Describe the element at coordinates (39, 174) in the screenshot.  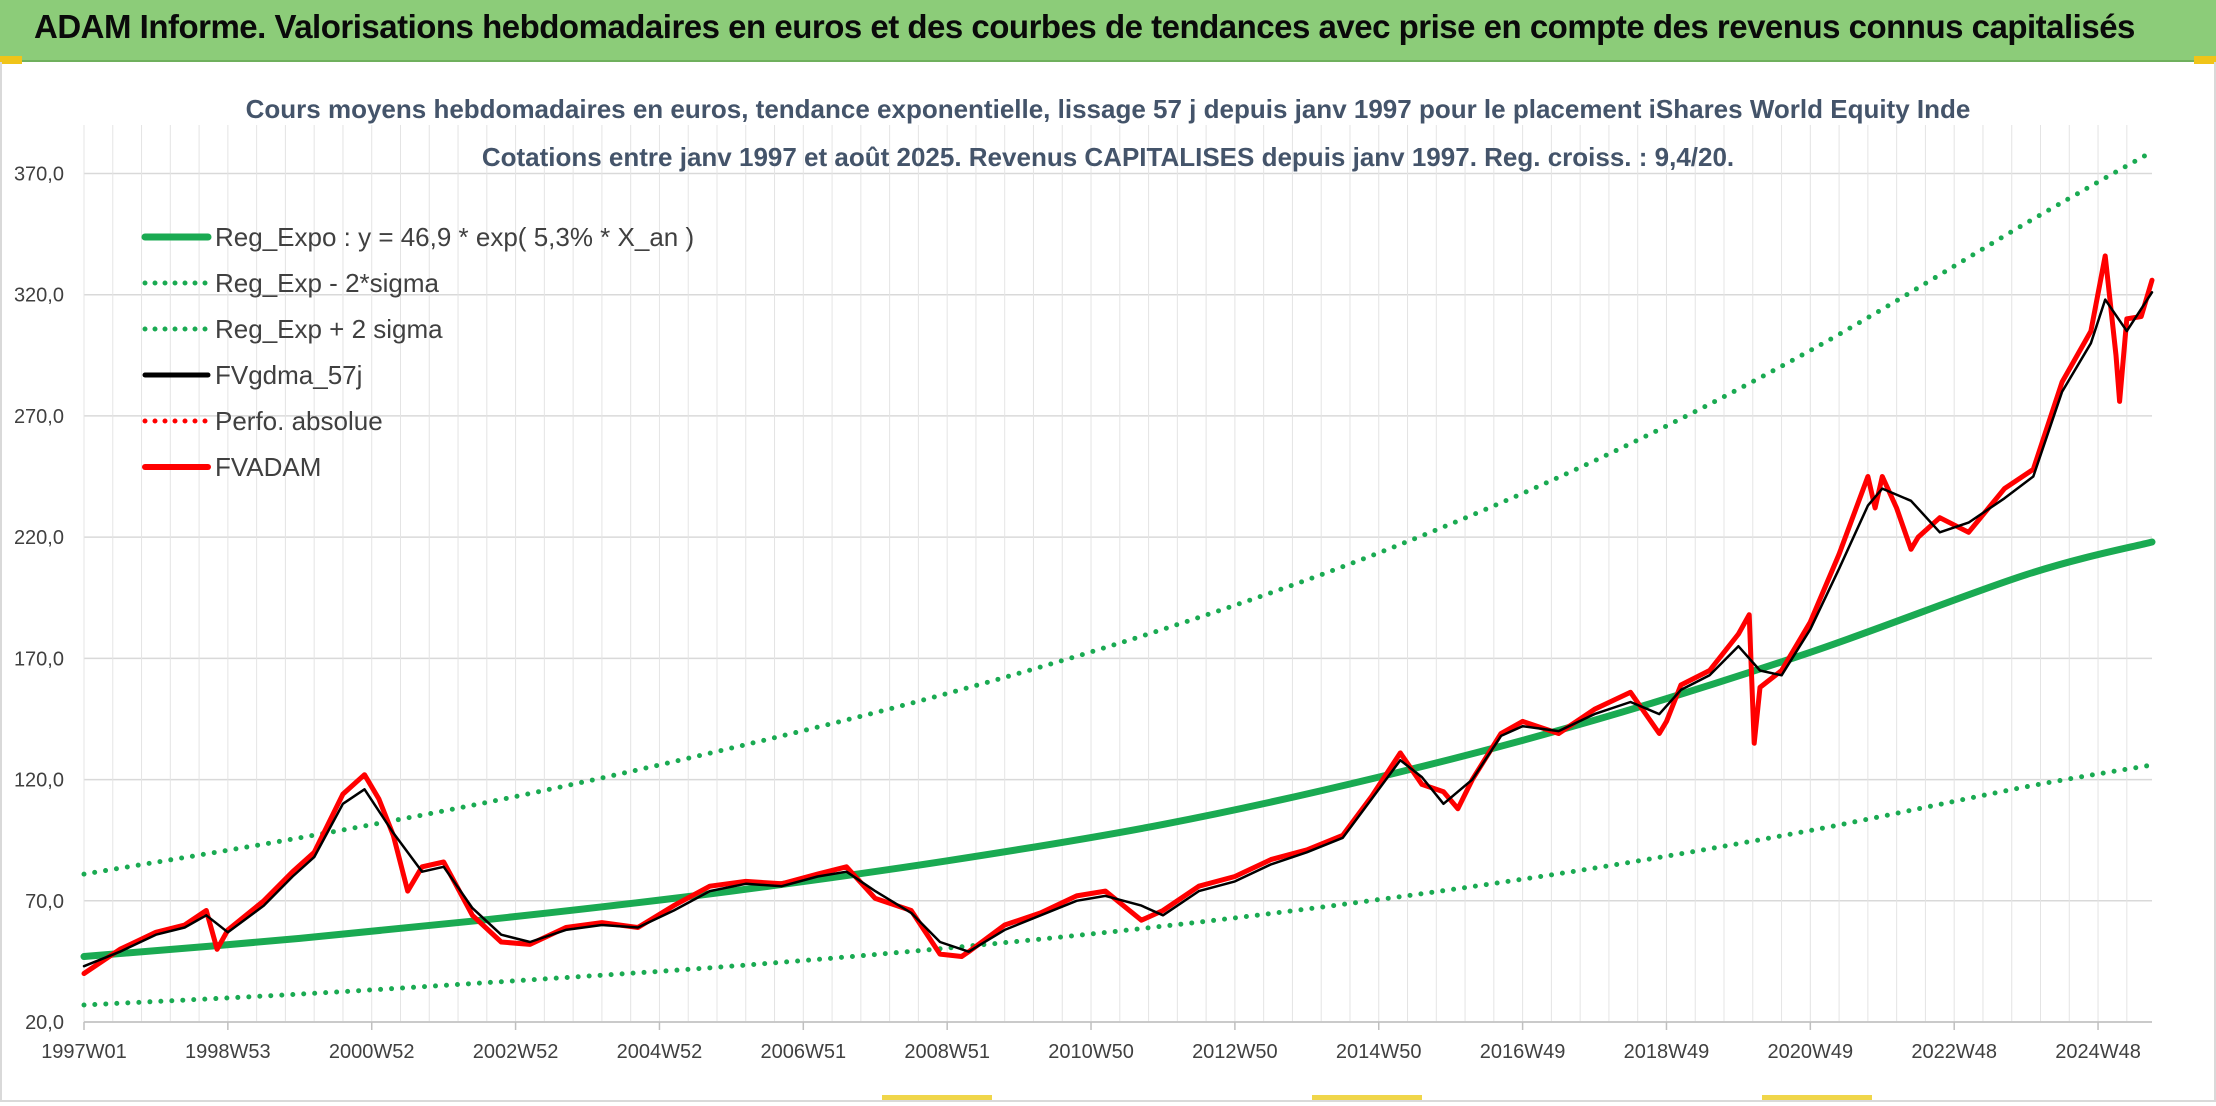
I see `y-tick-label: 370,0` at that location.